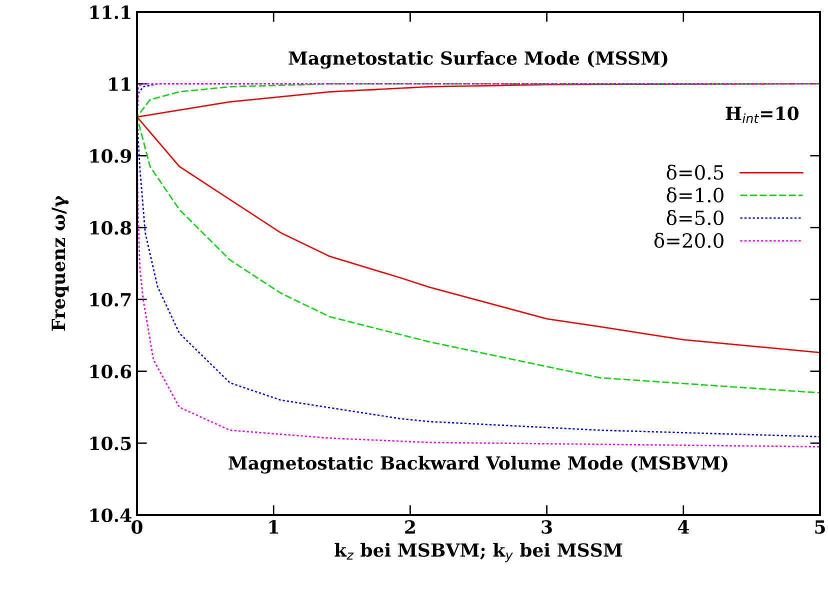 This screenshot has height=594, width=828. Describe the element at coordinates (274, 527) in the screenshot. I see `x-tick-label: 1` at that location.